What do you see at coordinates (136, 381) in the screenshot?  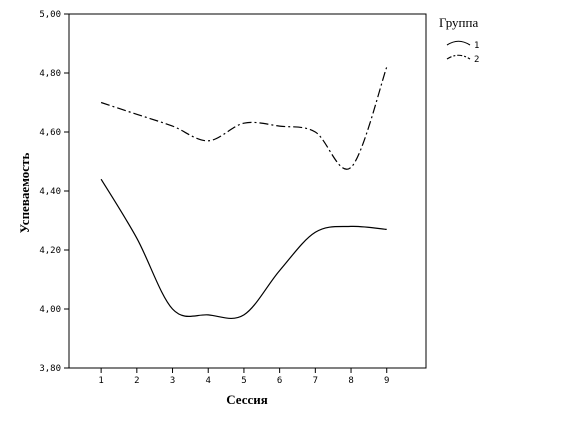 I see `x-tick-label: 2` at bounding box center [136, 381].